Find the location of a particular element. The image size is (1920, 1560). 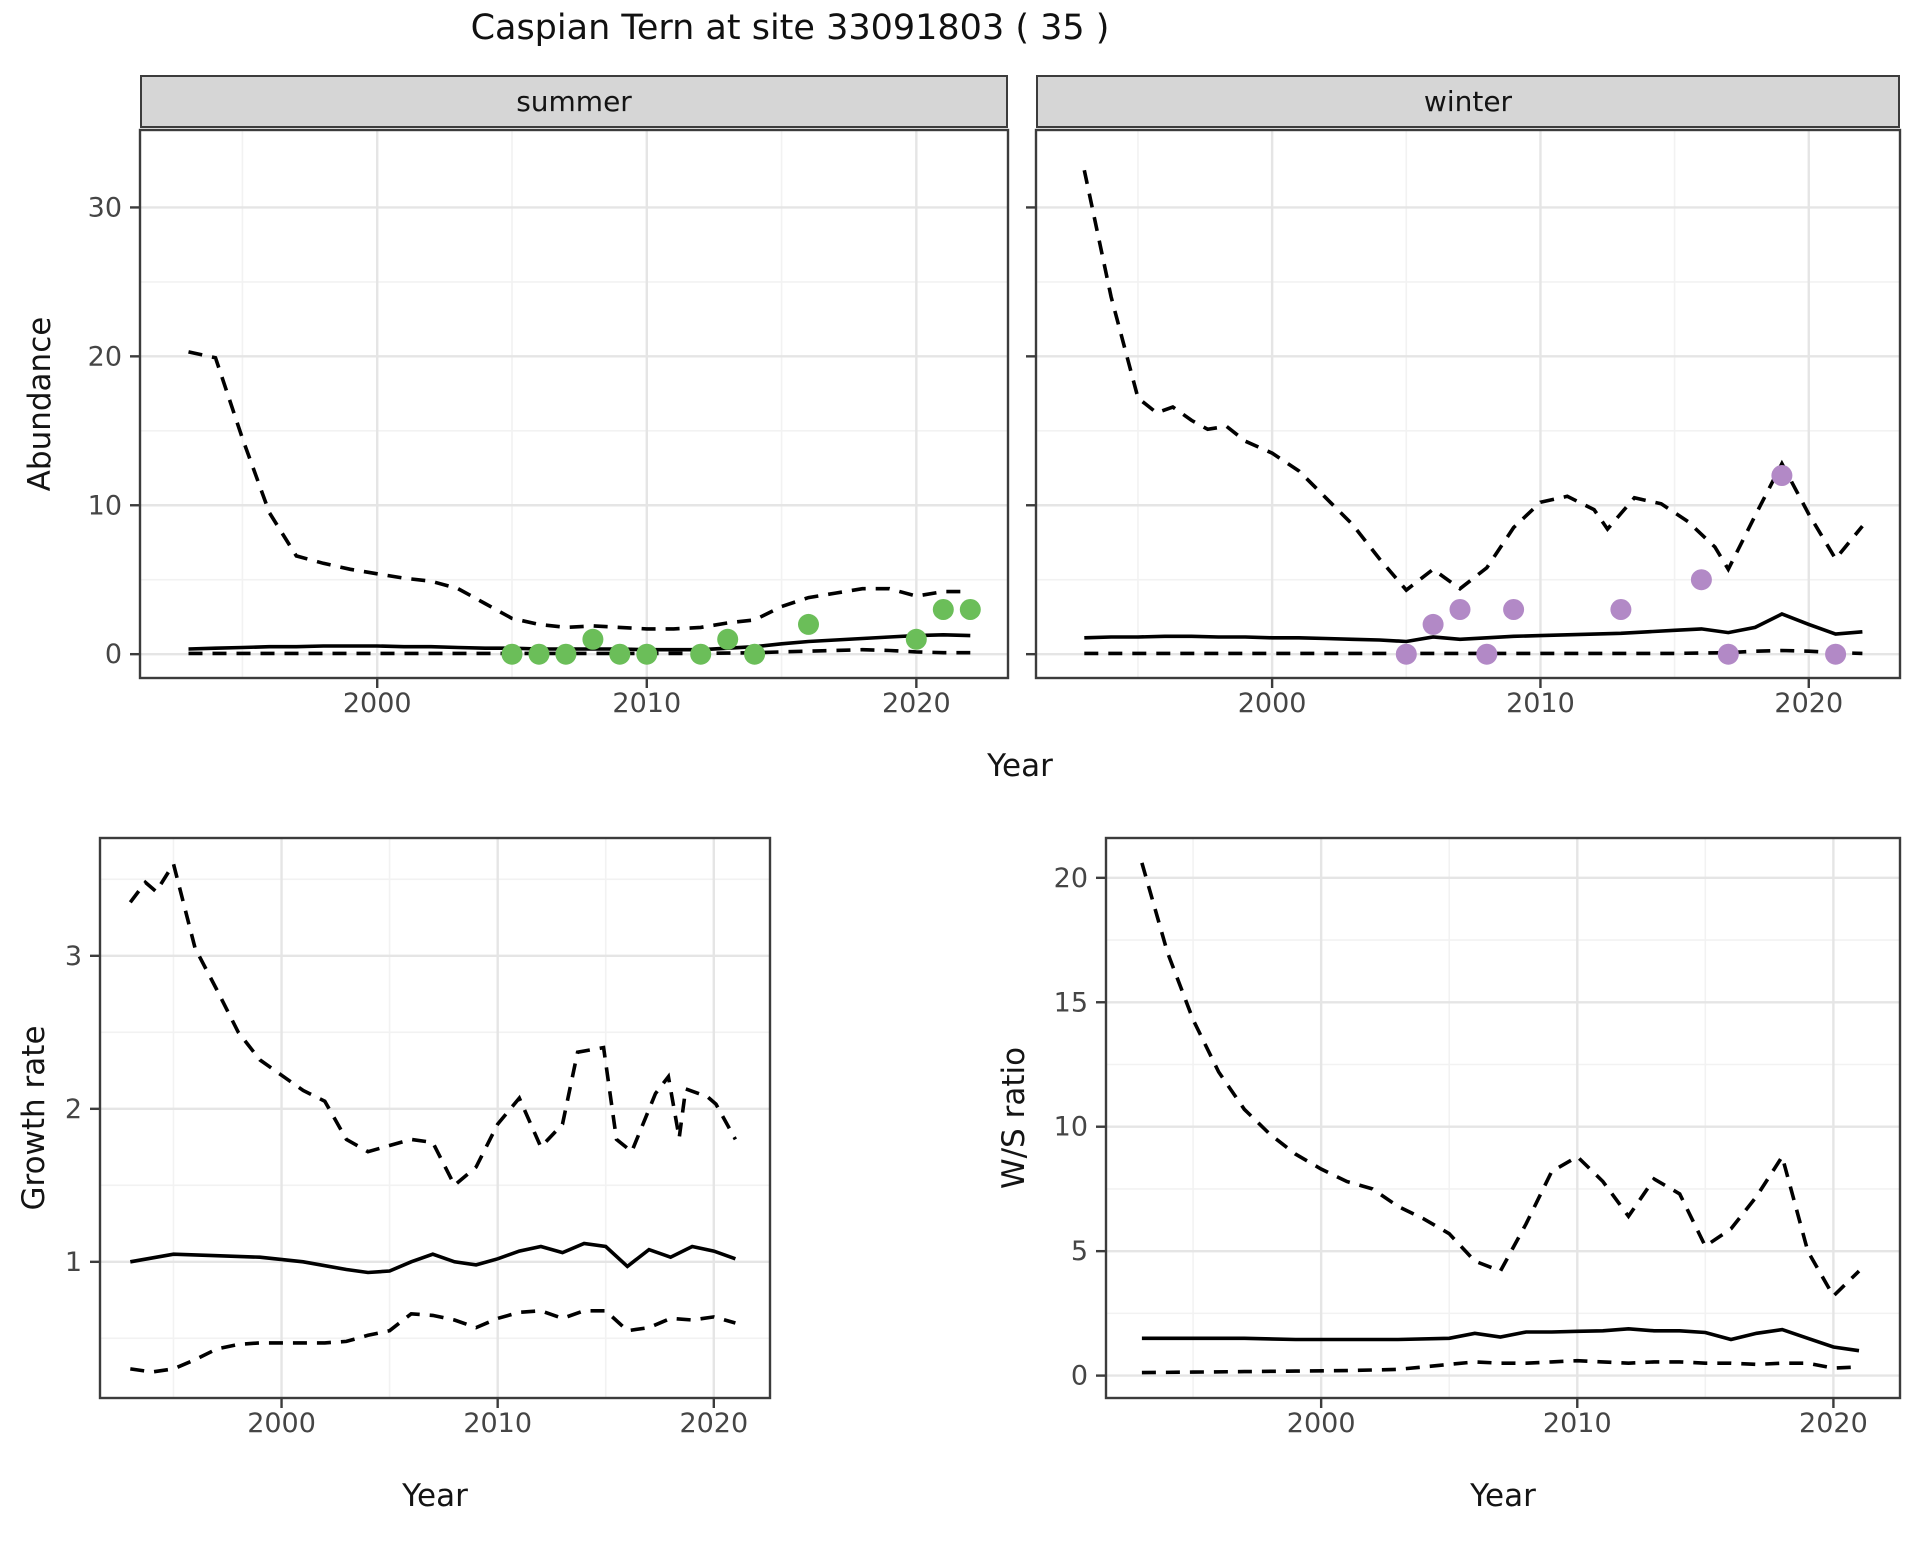

panel-growth-rate: 2000 2010 2020 1 2 3 is located at coordinates (418, 1137).